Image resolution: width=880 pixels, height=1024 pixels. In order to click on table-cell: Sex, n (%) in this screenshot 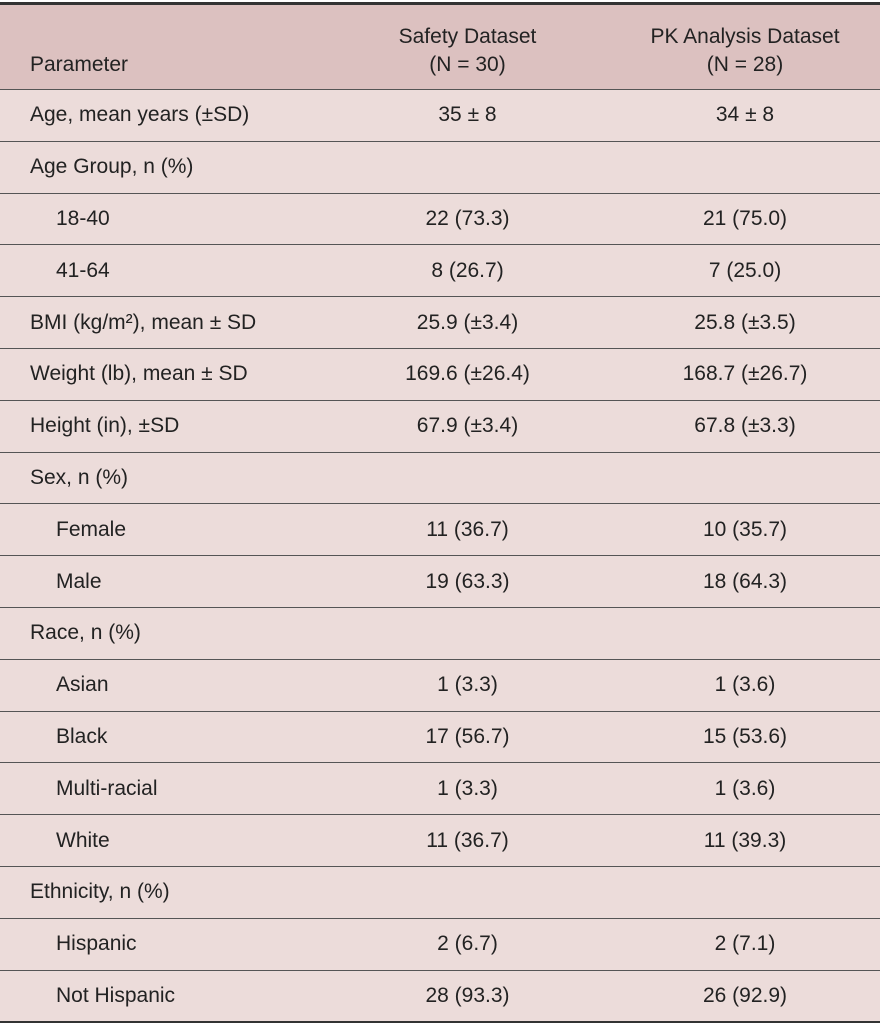, I will do `click(79, 477)`.